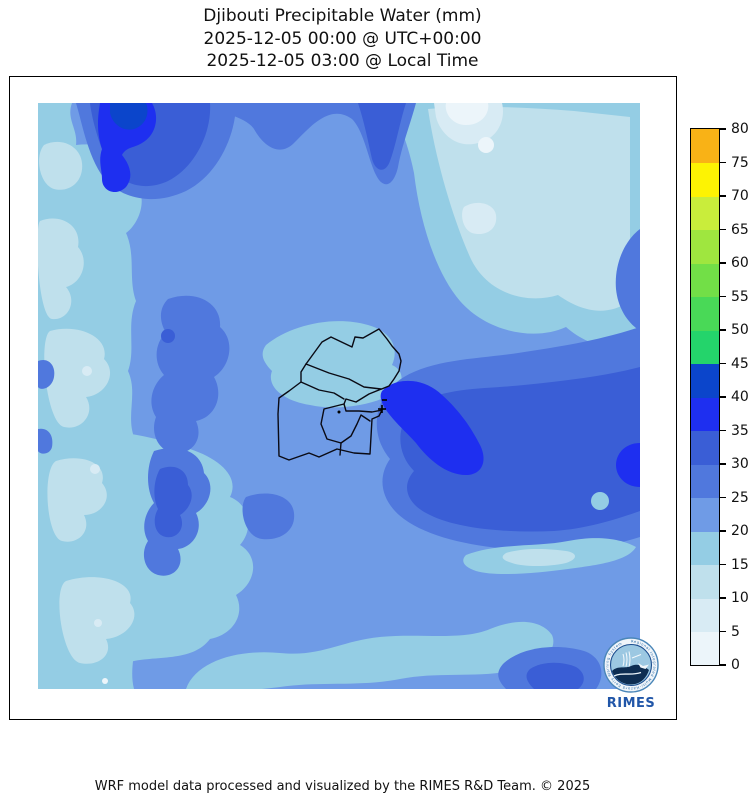 Image resolution: width=755 pixels, height=808 pixels. What do you see at coordinates (632, 659) in the screenshot?
I see `signal-icon` at bounding box center [632, 659].